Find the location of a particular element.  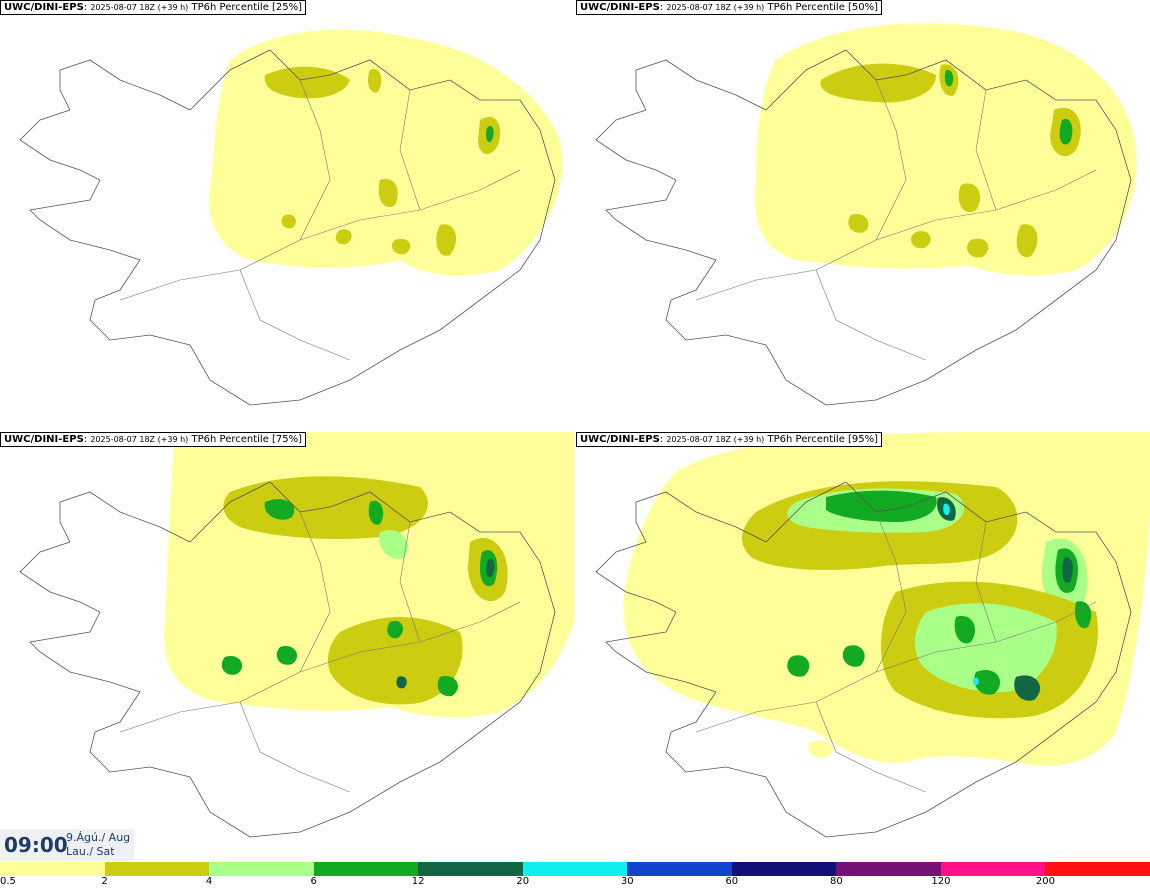

legend-tick-label: 60 is located at coordinates (732, 881).